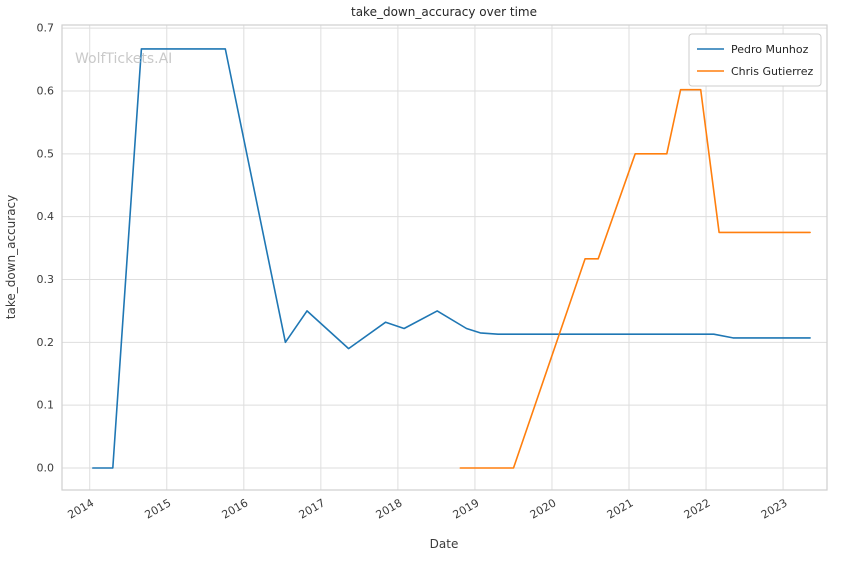 The height and width of the screenshot is (565, 844). What do you see at coordinates (123, 59) in the screenshot?
I see `watermark: WolfTickets.AI` at bounding box center [123, 59].